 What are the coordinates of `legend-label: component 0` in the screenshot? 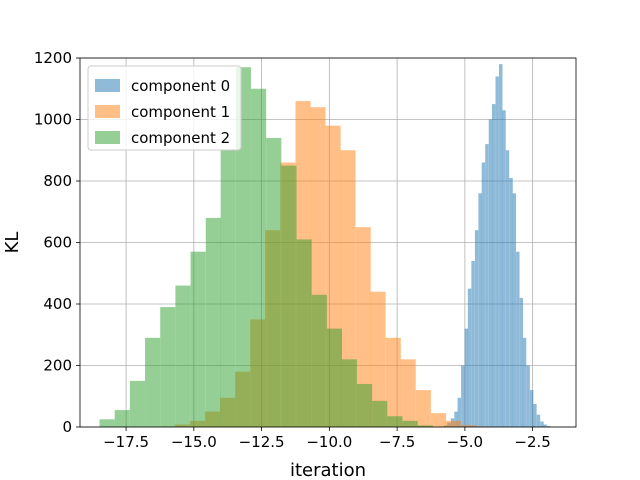 It's located at (180, 86).